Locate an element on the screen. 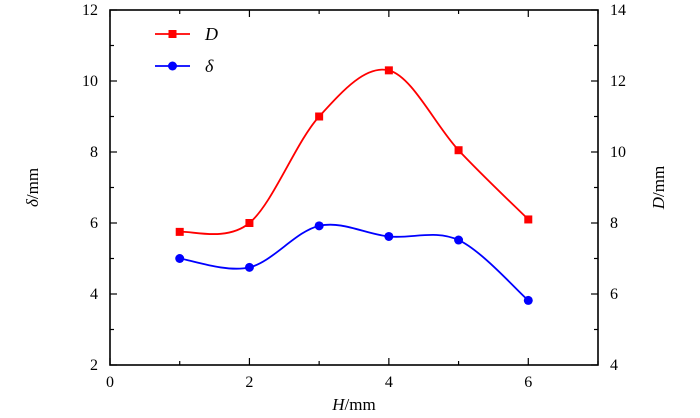 The height and width of the screenshot is (418, 700). y-left-tick-label: 10 is located at coordinates (90, 81).